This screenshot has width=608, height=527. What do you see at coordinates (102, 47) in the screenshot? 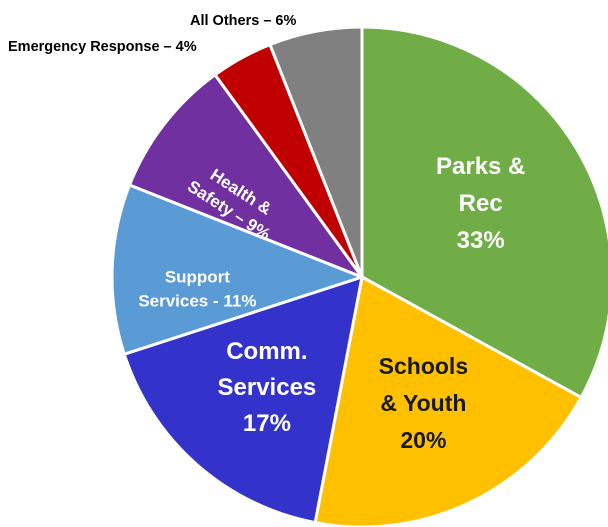
I see `pie-label-emergency-response: Emergency Response – 4%` at bounding box center [102, 47].